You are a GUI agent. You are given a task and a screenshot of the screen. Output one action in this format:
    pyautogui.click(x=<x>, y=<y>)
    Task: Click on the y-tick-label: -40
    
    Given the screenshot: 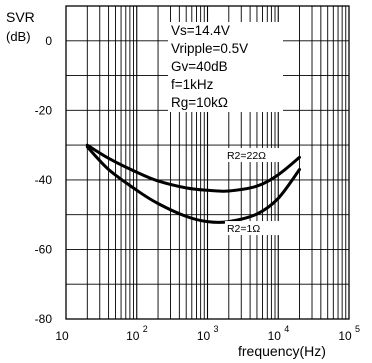 What is the action you would take?
    pyautogui.click(x=44, y=180)
    